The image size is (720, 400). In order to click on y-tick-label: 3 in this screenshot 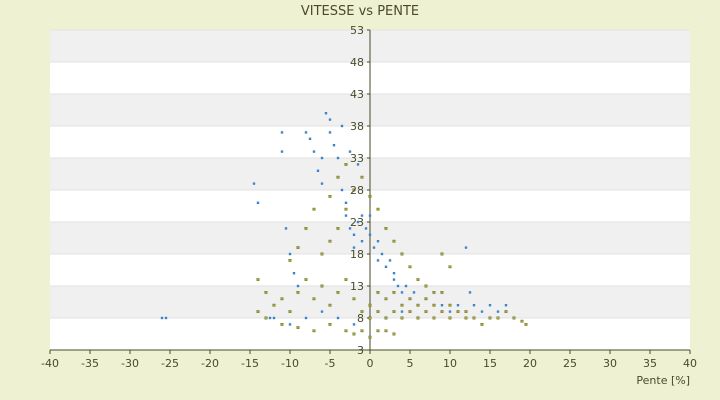, I will do `click(360, 350)`.